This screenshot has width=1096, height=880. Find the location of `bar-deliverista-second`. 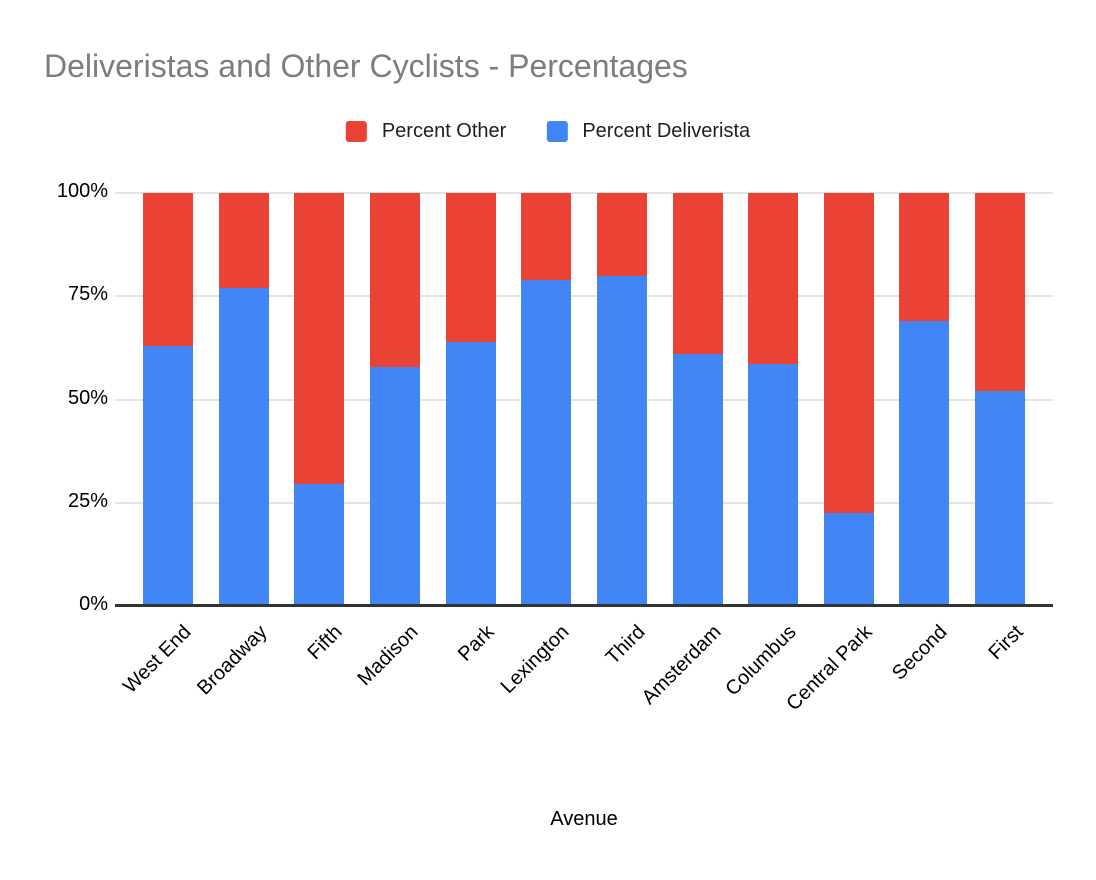

bar-deliverista-second is located at coordinates (924, 463).